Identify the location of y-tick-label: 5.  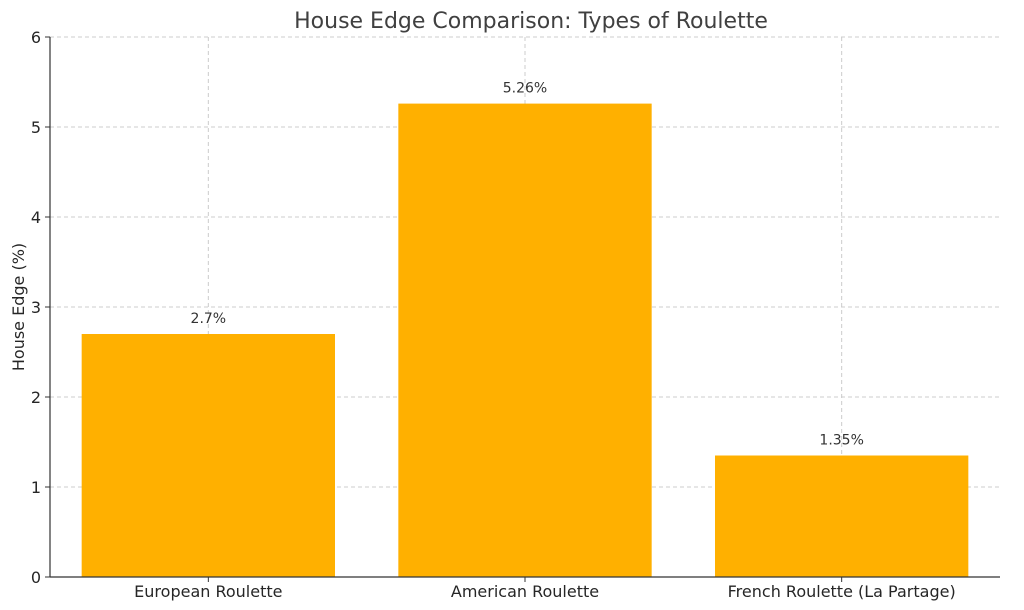
(36, 127).